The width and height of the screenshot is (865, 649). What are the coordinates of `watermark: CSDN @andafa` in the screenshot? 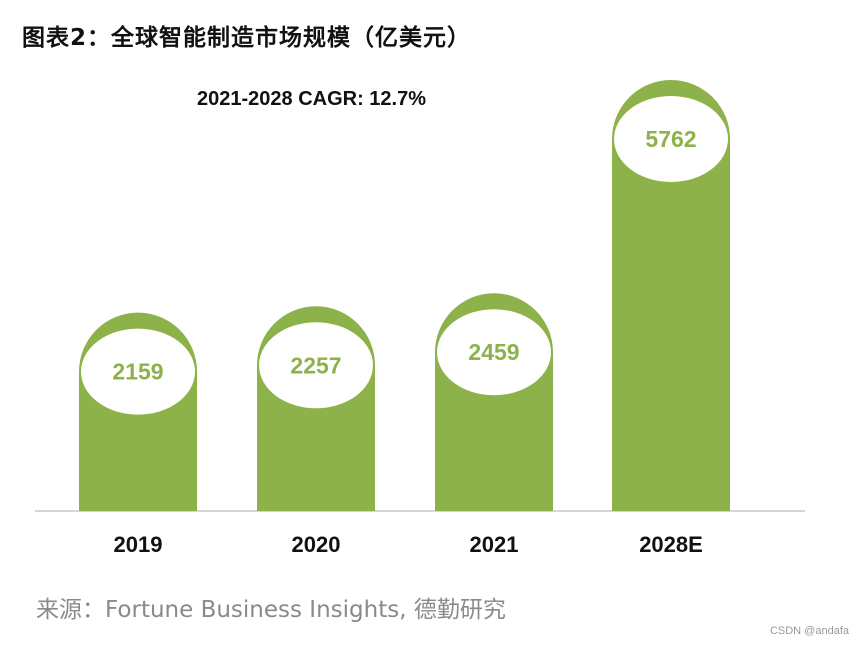 It's located at (809, 631).